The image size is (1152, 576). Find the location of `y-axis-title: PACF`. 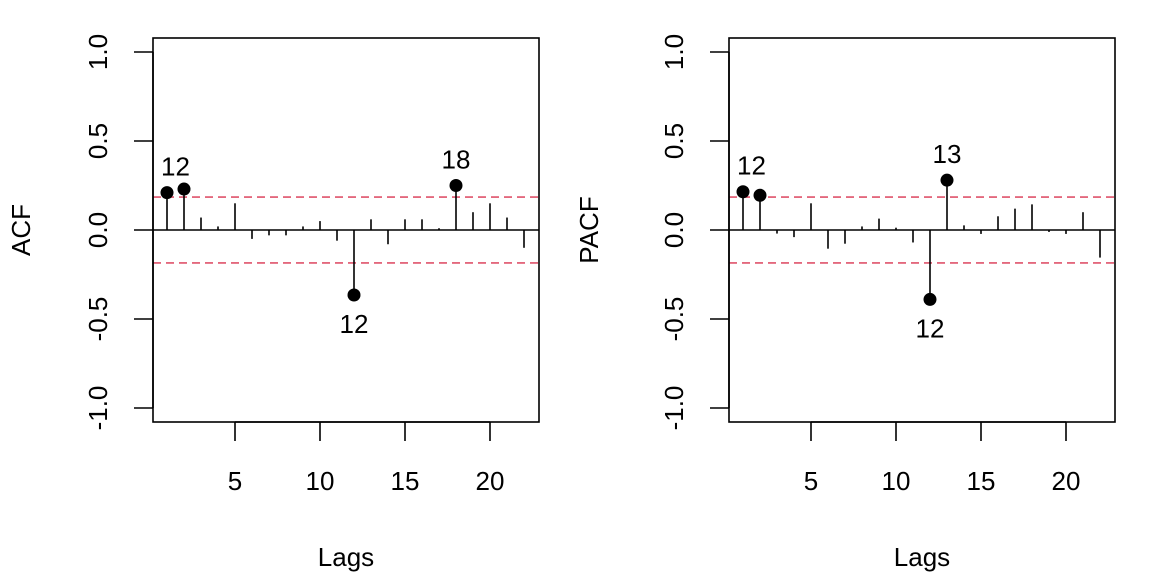

y-axis-title: PACF is located at coordinates (589, 229).